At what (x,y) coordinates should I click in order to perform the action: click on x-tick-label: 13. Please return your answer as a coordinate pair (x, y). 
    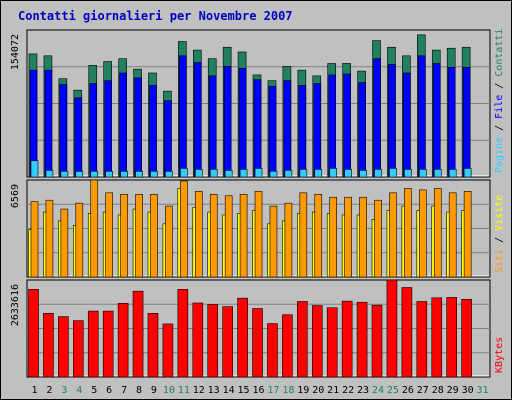
    Looking at the image, I should click on (214, 390).